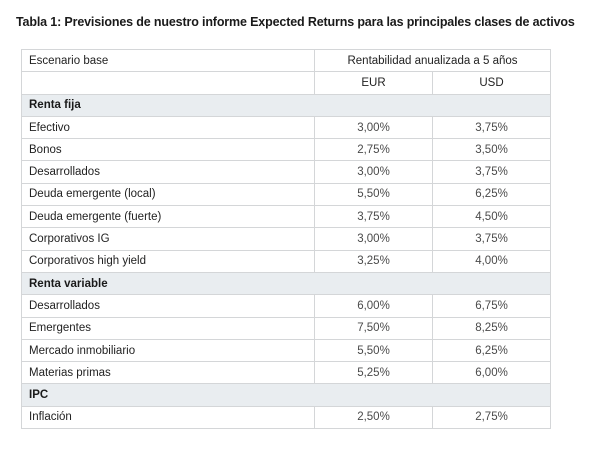 The width and height of the screenshot is (613, 453). I want to click on section-label: Renta variable, so click(286, 283).